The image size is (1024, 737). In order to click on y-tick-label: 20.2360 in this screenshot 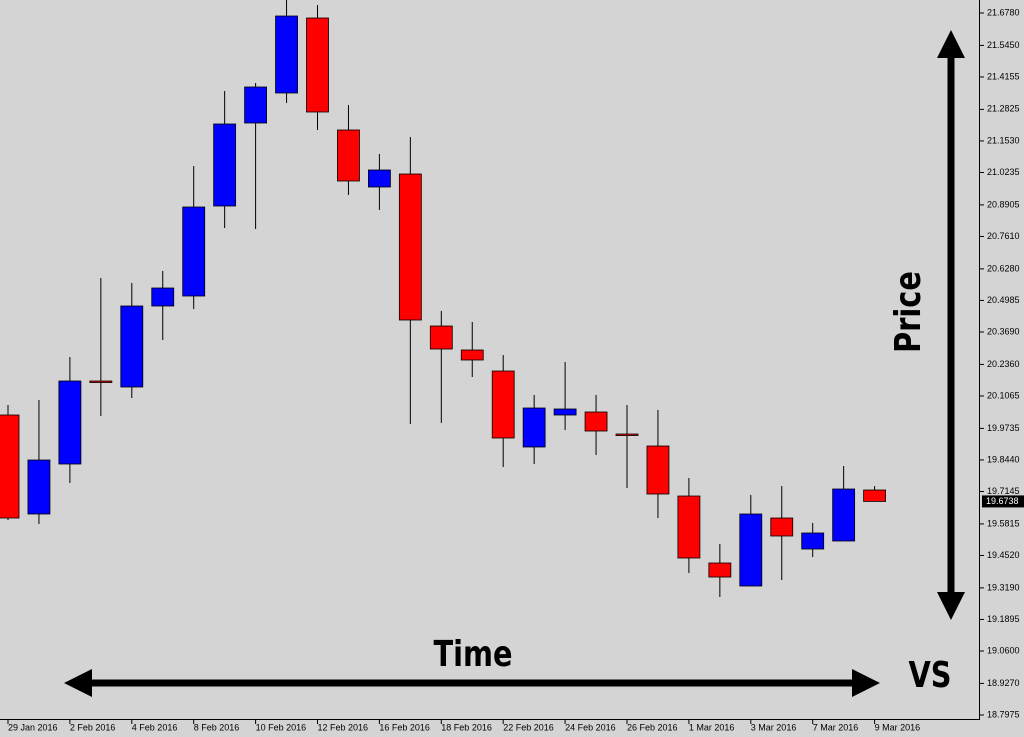, I will do `click(1003, 364)`.